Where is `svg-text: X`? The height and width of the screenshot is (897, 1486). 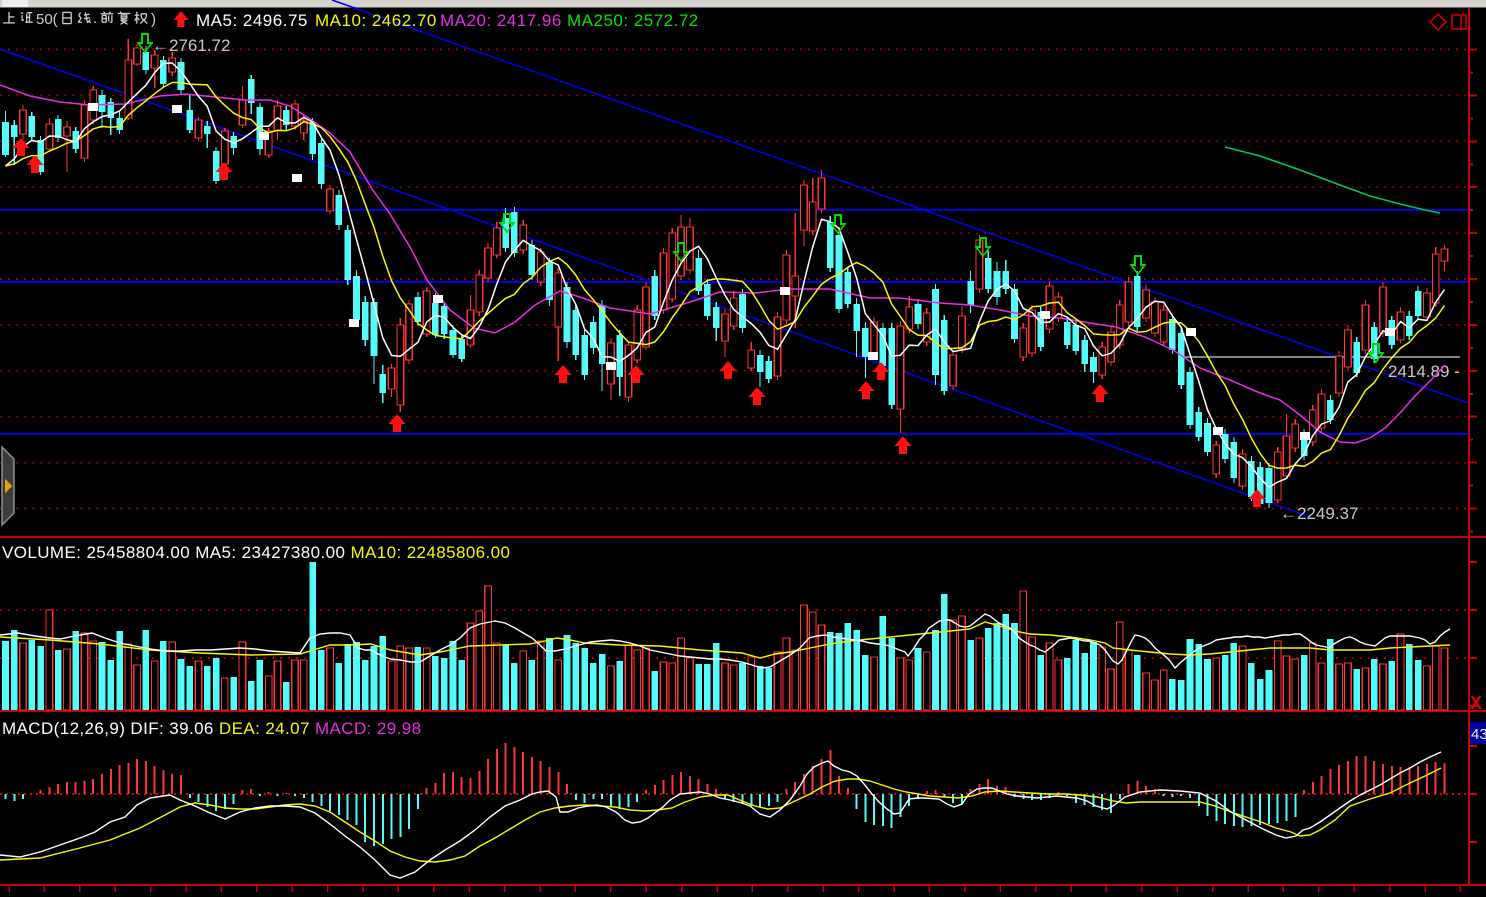 svg-text: X is located at coordinates (1476, 703).